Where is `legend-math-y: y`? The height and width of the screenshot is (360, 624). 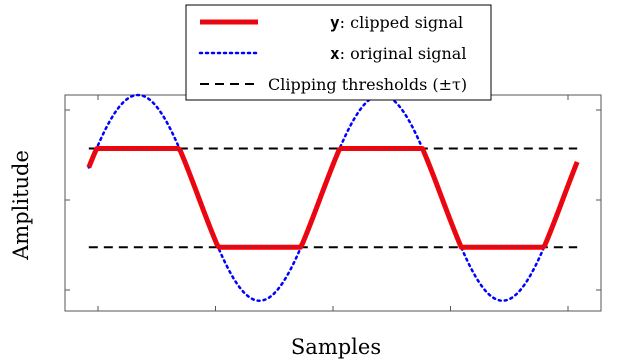
legend-math-y: y is located at coordinates (335, 22).